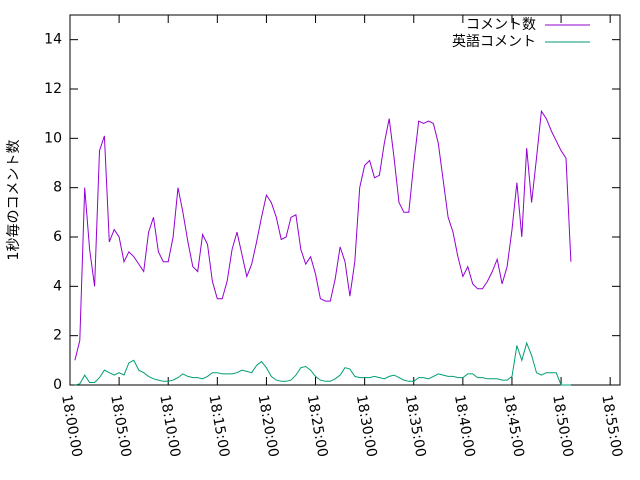 This screenshot has width=640, height=480. What do you see at coordinates (366, 426) in the screenshot?
I see `x-tick-label: 18:30:00` at bounding box center [366, 426].